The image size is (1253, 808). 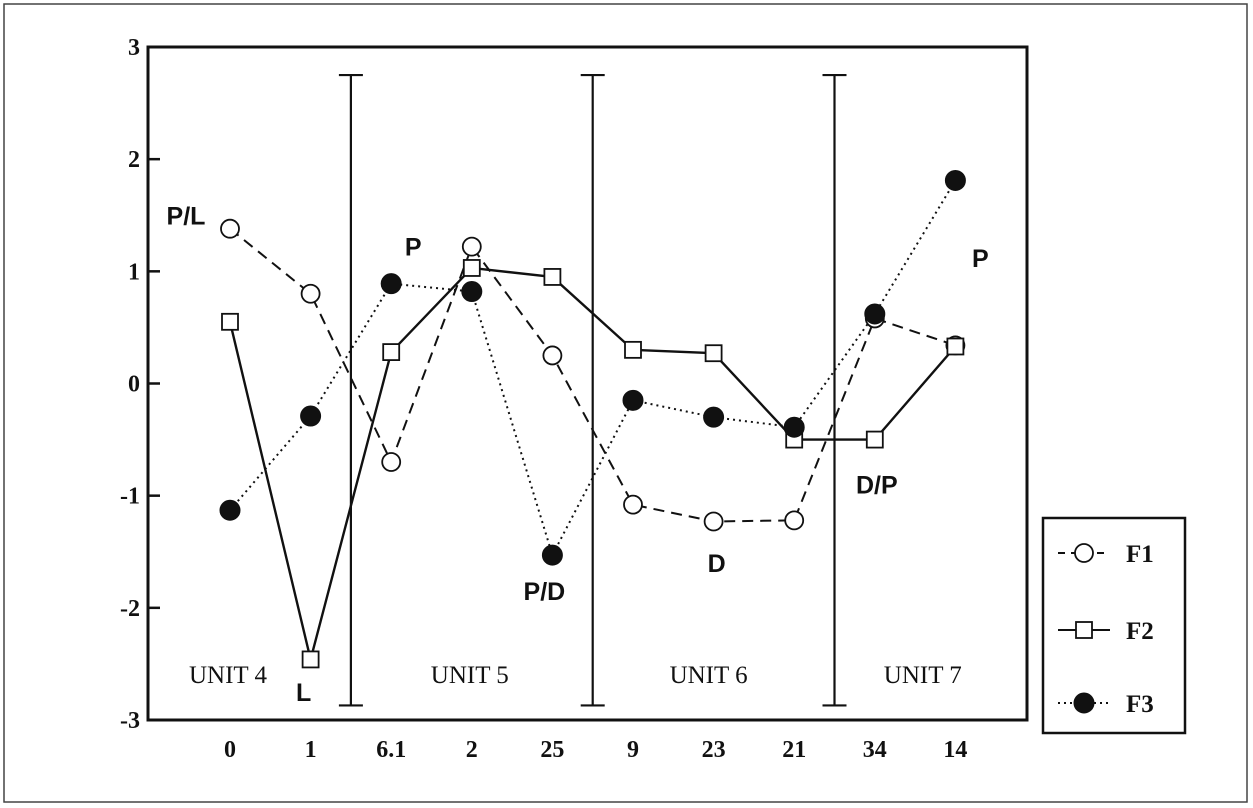 What do you see at coordinates (545, 592) in the screenshot?
I see `annotation-label: P/D` at bounding box center [545, 592].